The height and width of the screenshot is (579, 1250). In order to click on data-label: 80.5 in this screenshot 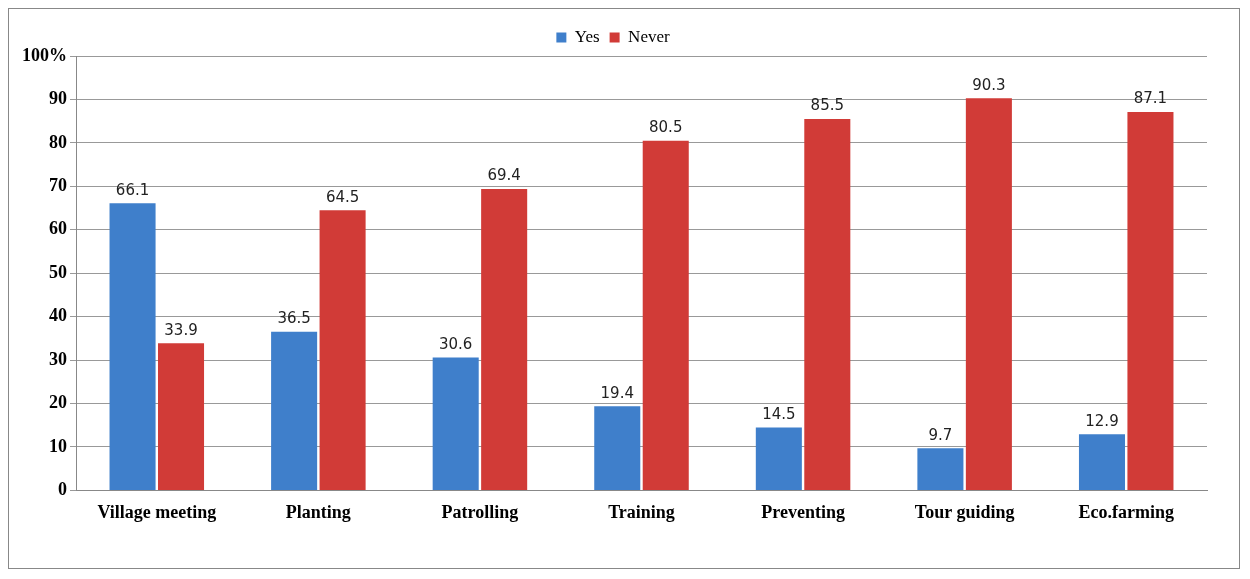, I will do `click(666, 127)`.